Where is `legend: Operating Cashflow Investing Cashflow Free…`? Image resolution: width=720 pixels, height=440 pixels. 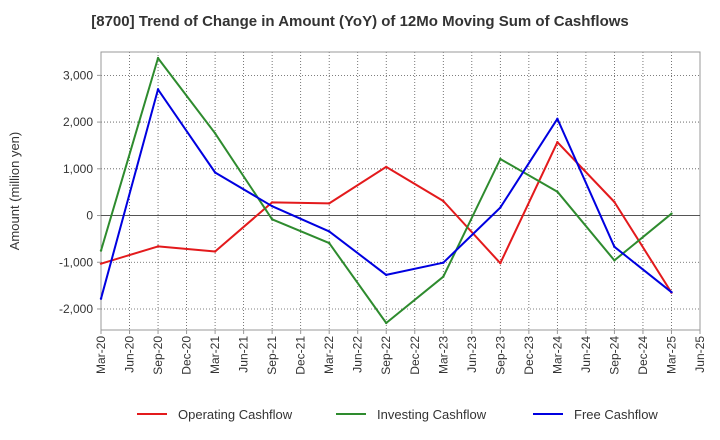 legend: Operating Cashflow Investing Cashflow Free… is located at coordinates (397, 414).